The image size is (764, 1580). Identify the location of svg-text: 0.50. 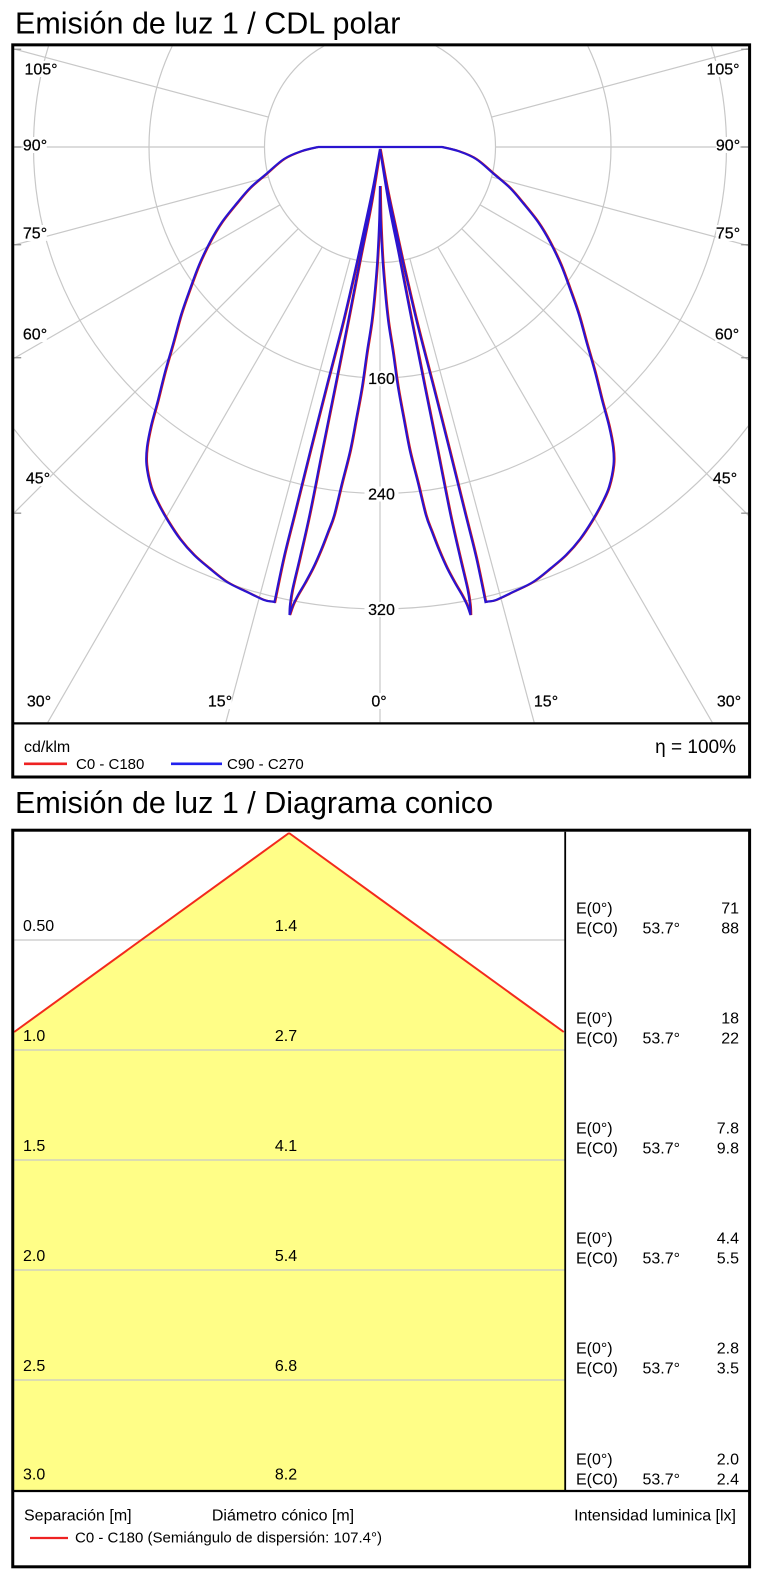
(38, 926).